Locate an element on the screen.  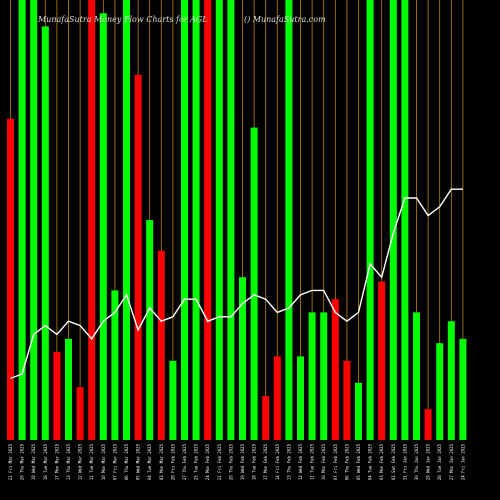
x-tick-label: 11 Tue Feb 2025 is located at coordinates (312, 461).